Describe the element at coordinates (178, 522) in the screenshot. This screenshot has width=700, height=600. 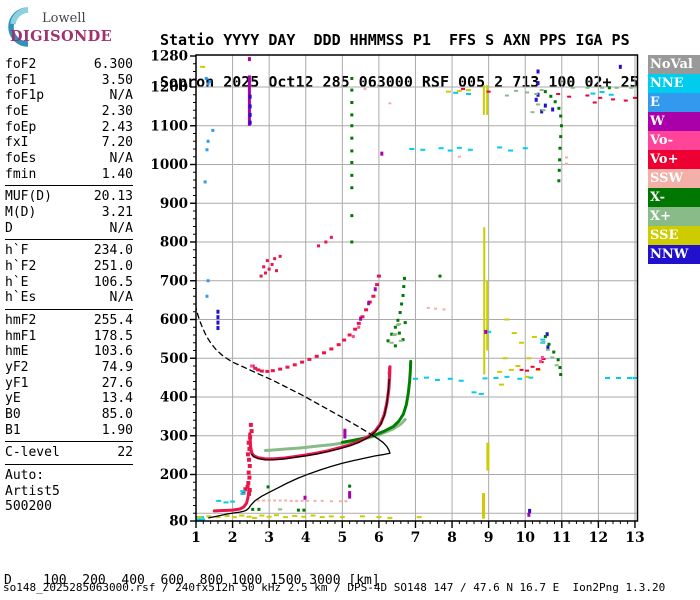
I see `y-axis-label-80: 80` at that location.